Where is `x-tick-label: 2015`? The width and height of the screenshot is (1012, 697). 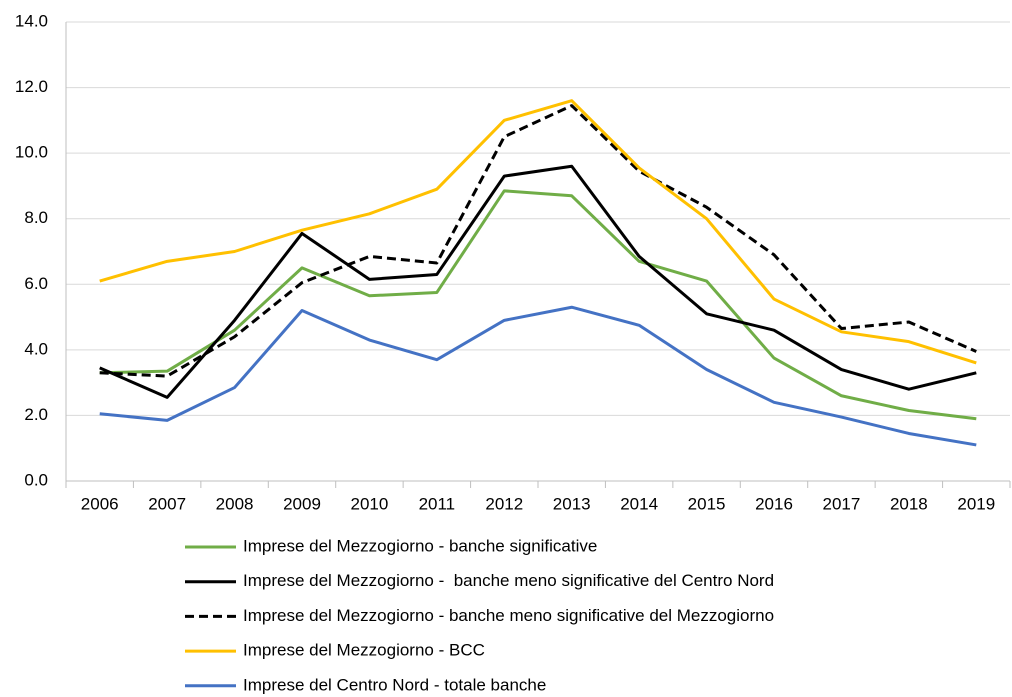
x-tick-label: 2015 is located at coordinates (707, 503).